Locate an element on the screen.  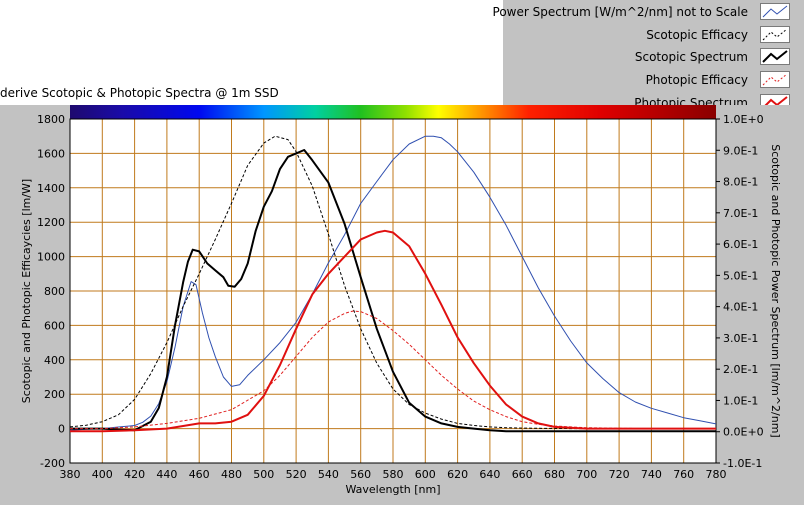
x-tick-label: 560 is located at coordinates (360, 474).